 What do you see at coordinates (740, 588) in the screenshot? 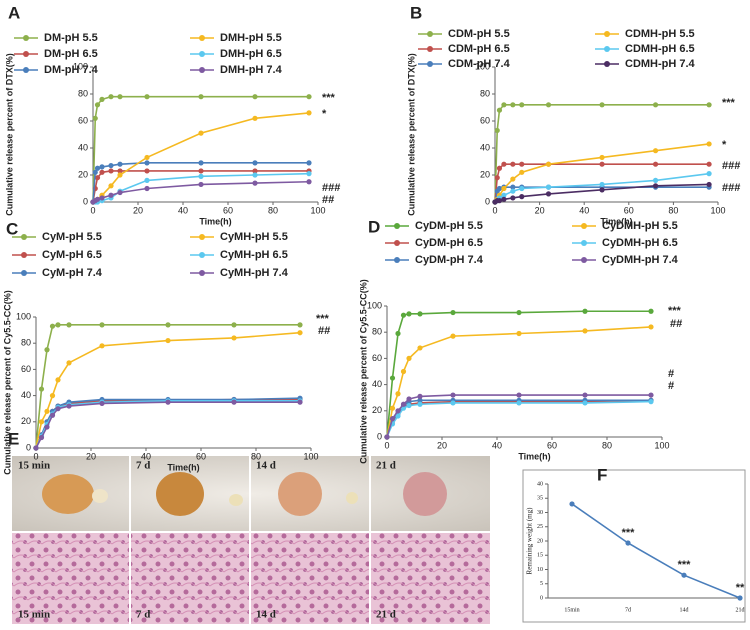
I see `annotation: **` at bounding box center [740, 588].